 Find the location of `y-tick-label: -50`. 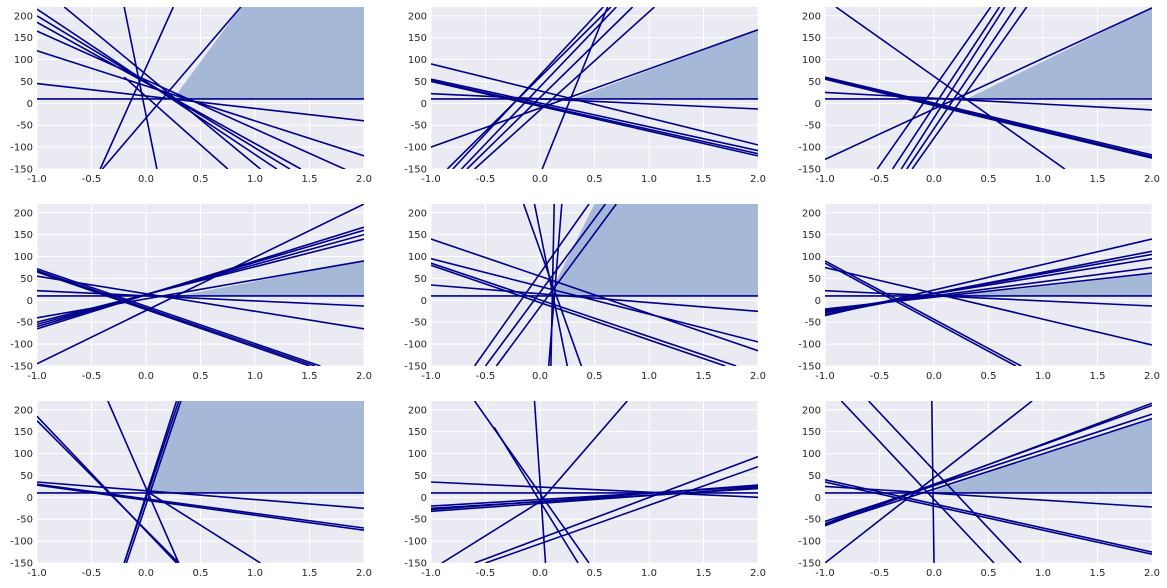

y-tick-label: -50 is located at coordinates (25, 323).